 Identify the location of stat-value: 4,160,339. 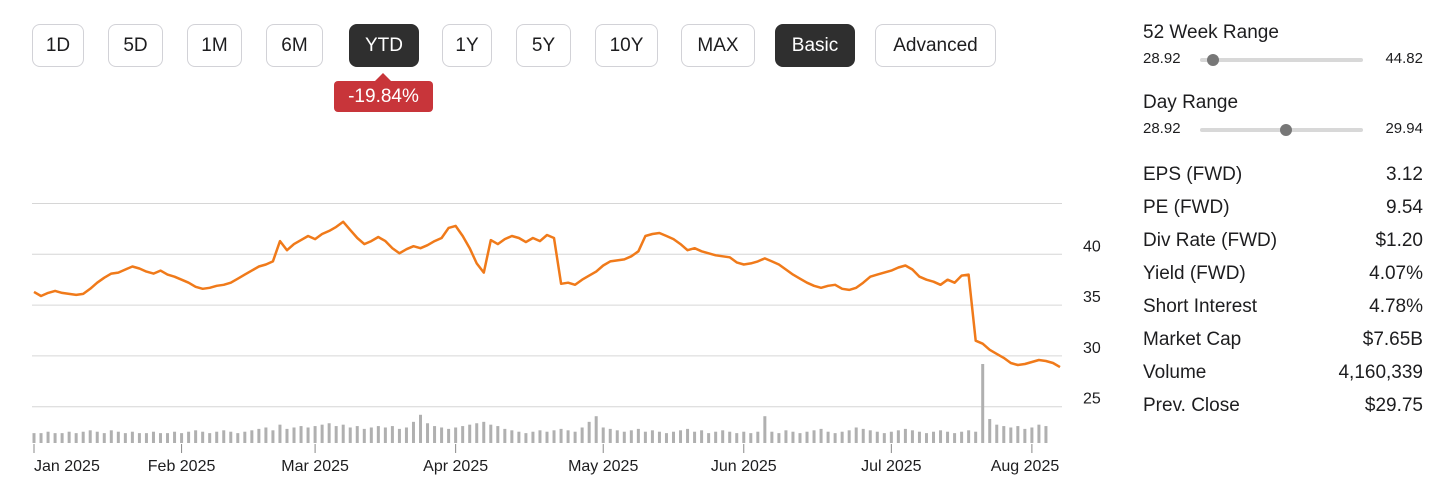
(1380, 372).